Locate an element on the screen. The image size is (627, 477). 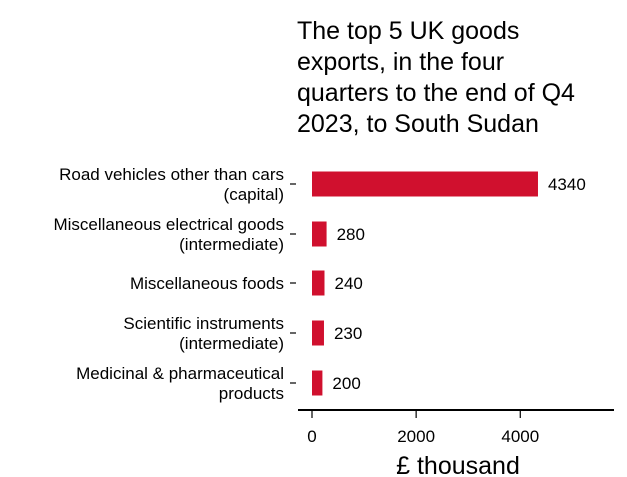
category-label: Medicinal & pharmaceutical is located at coordinates (180, 373).